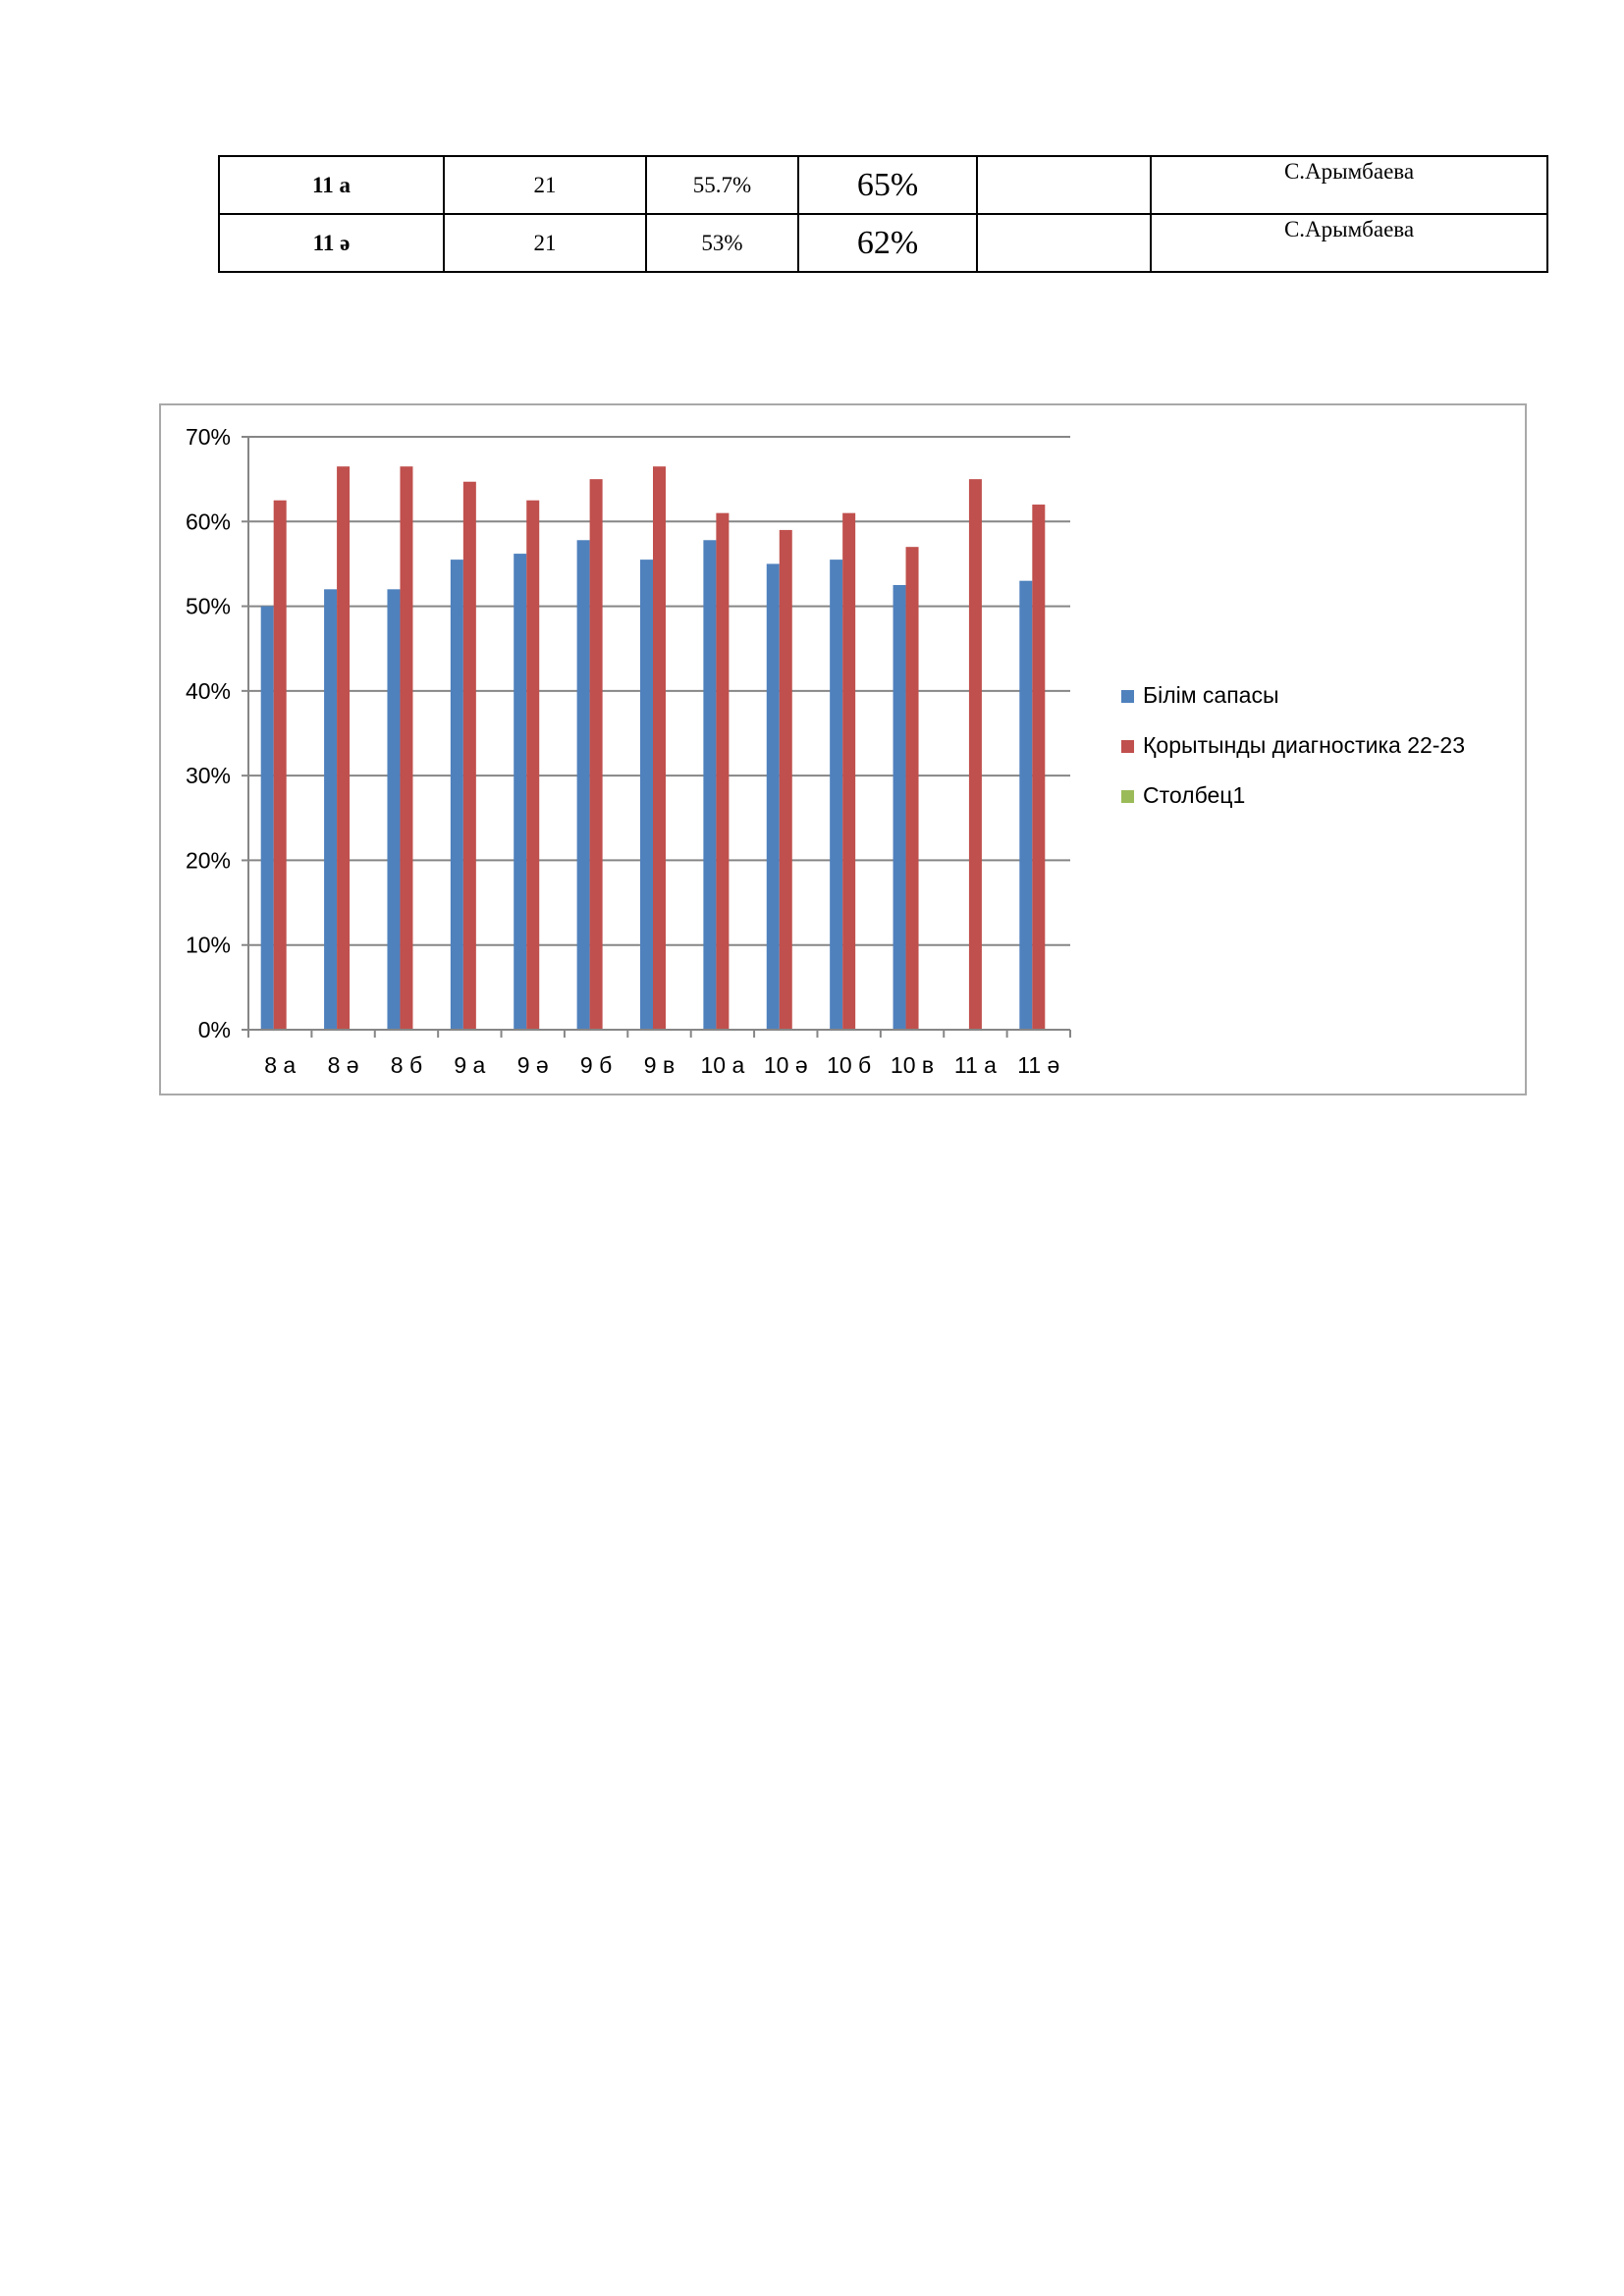 This screenshot has width=1624, height=2296. I want to click on x-tick-label: 9 ә, so click(533, 1065).